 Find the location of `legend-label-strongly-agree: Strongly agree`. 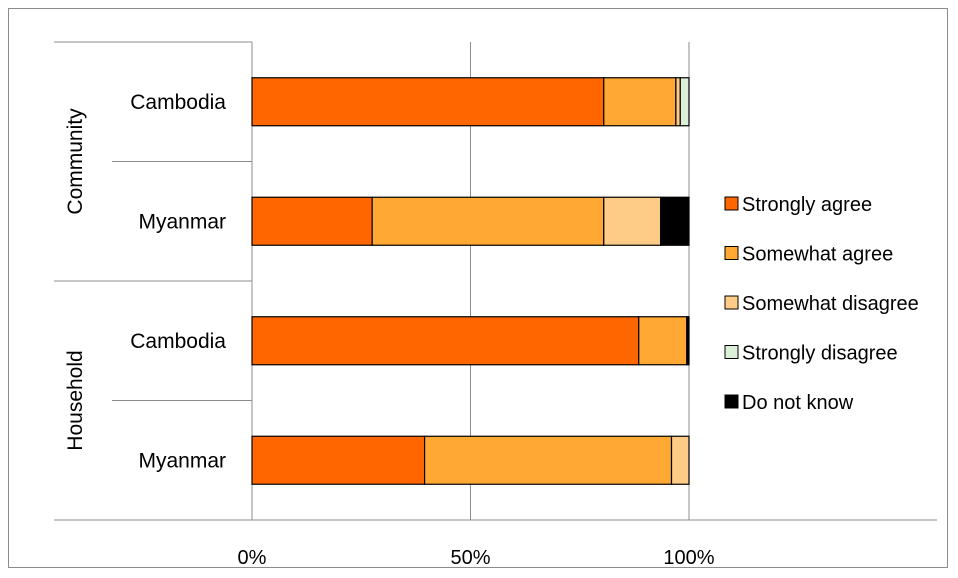

legend-label-strongly-agree: Strongly agree is located at coordinates (807, 205).